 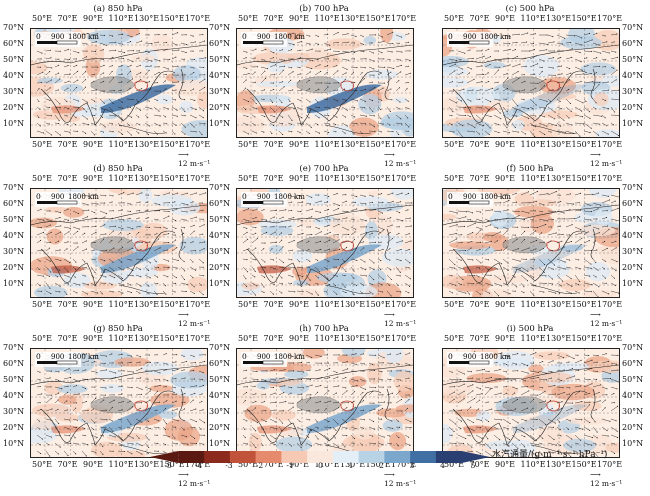 What do you see at coordinates (320, 457) in the screenshot?
I see `colorbar` at bounding box center [320, 457].